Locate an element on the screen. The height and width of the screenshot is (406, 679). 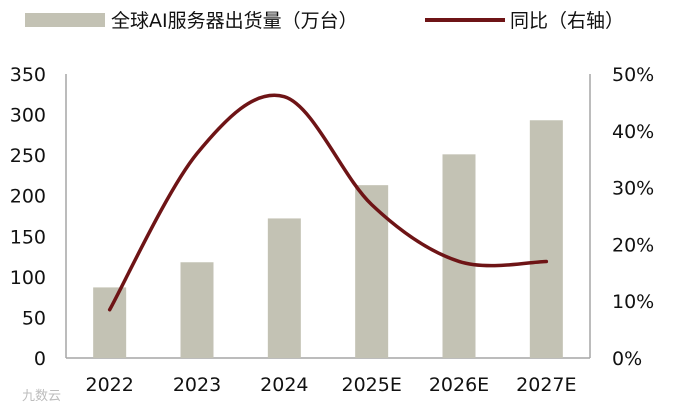
left-tick-label: 50 is located at coordinates (34, 318).